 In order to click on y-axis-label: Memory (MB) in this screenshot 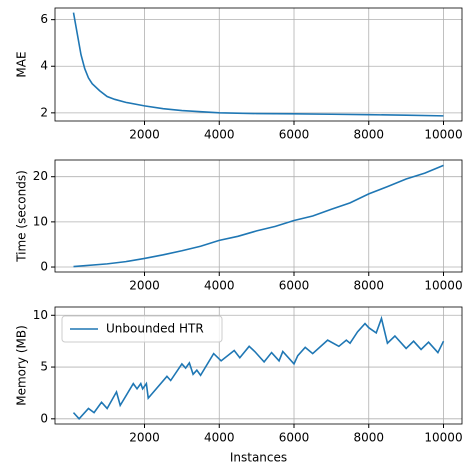, I will do `click(22, 365)`.